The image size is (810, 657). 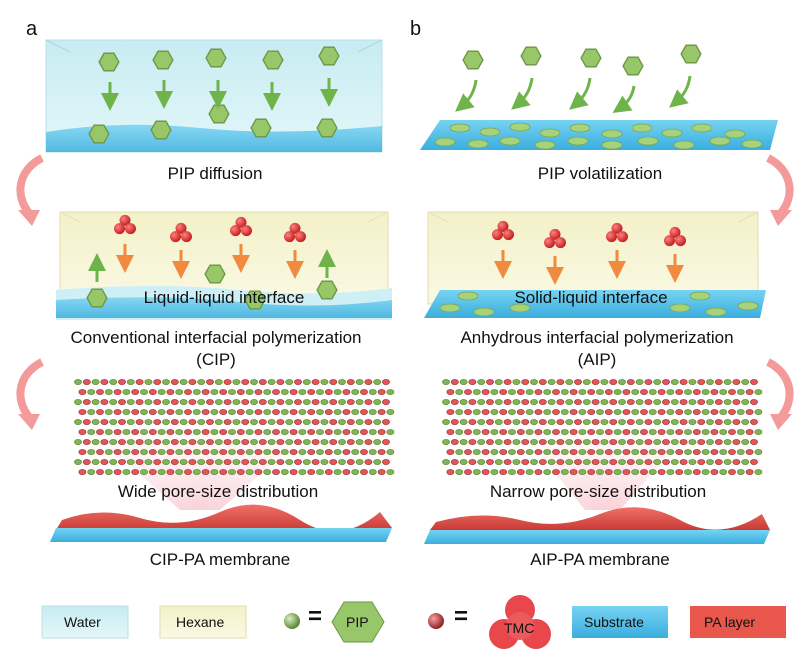 I want to click on legend-pa-label: PA layer, so click(x=730, y=622).